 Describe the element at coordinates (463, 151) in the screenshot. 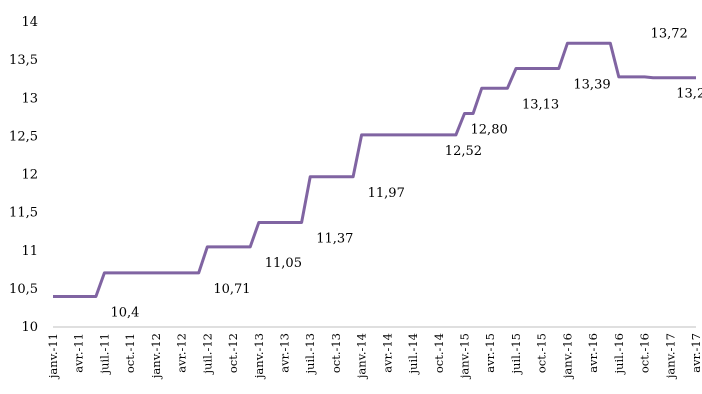

I see `data-label: 12,52` at that location.